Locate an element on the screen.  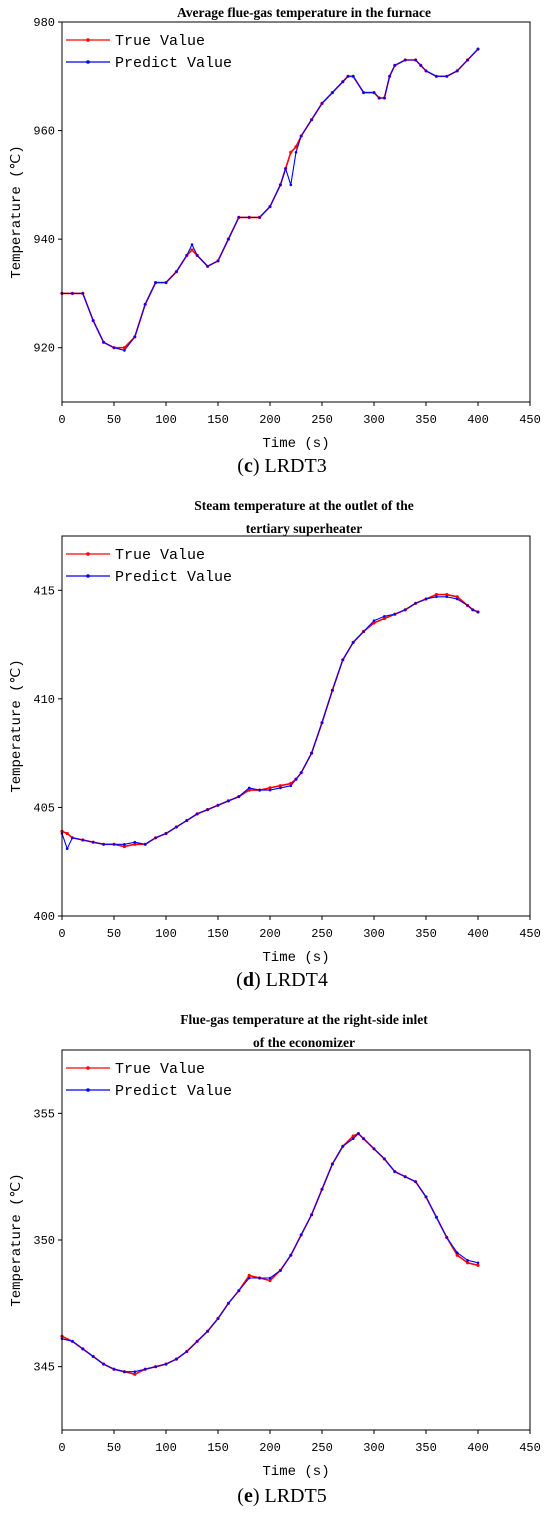
x-tick-label: 50 is located at coordinates (114, 420).